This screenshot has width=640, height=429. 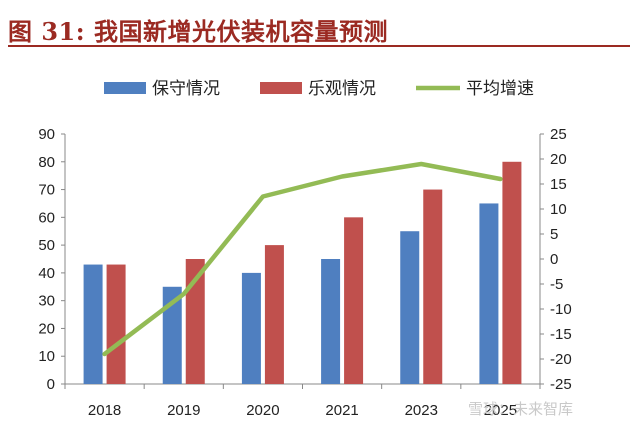 What do you see at coordinates (521, 409) in the screenshot?
I see `watermark: 雪球：未来智库` at bounding box center [521, 409].